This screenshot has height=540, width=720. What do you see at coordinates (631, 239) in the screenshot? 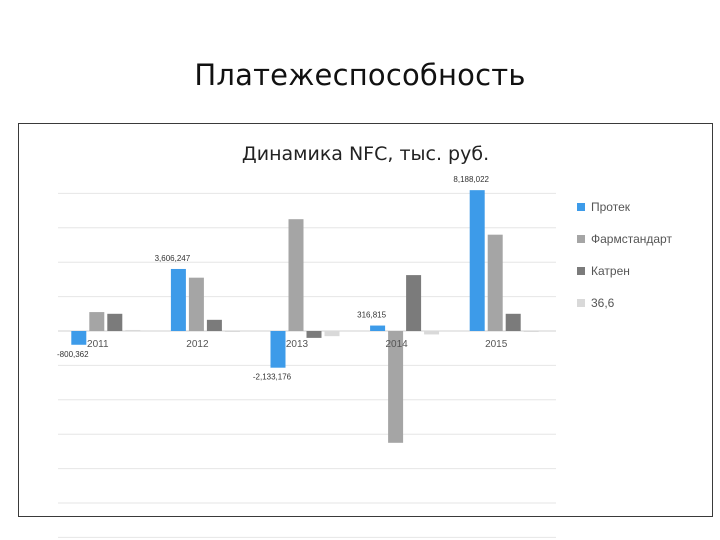
I see `legend-label: Фармстандарт` at bounding box center [631, 239].